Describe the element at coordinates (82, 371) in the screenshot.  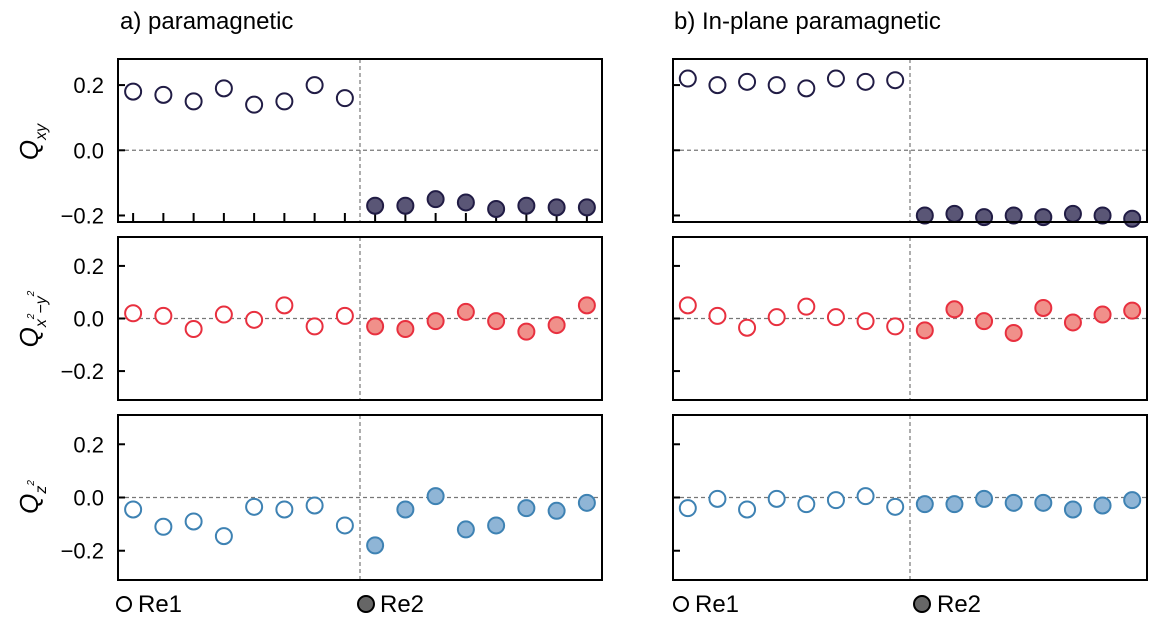
I see `panel-a-qx2y2-ytick-label: −0.2` at that location.